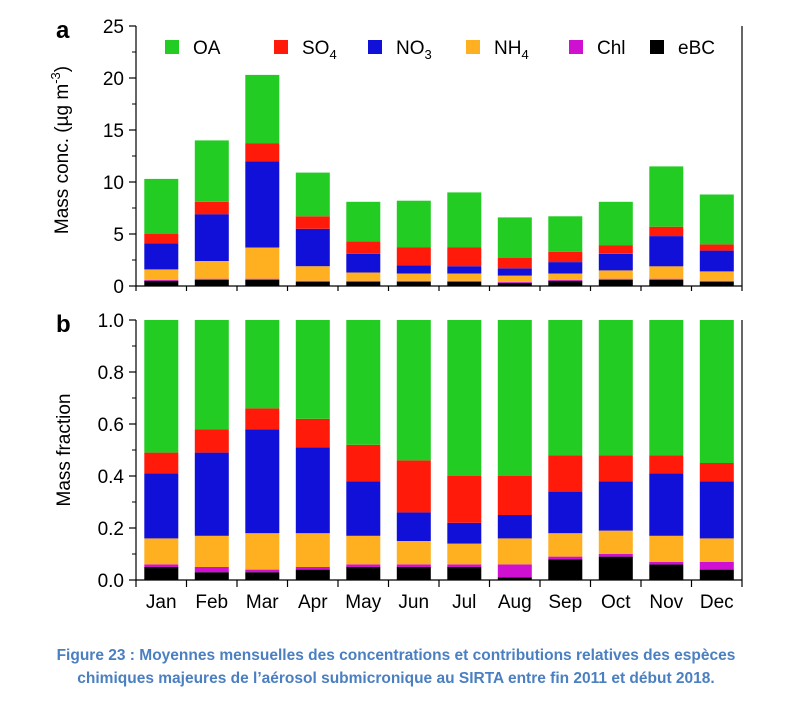 This screenshot has height=711, width=792. What do you see at coordinates (281, 47) in the screenshot?
I see `legend-swatch-so4` at bounding box center [281, 47].